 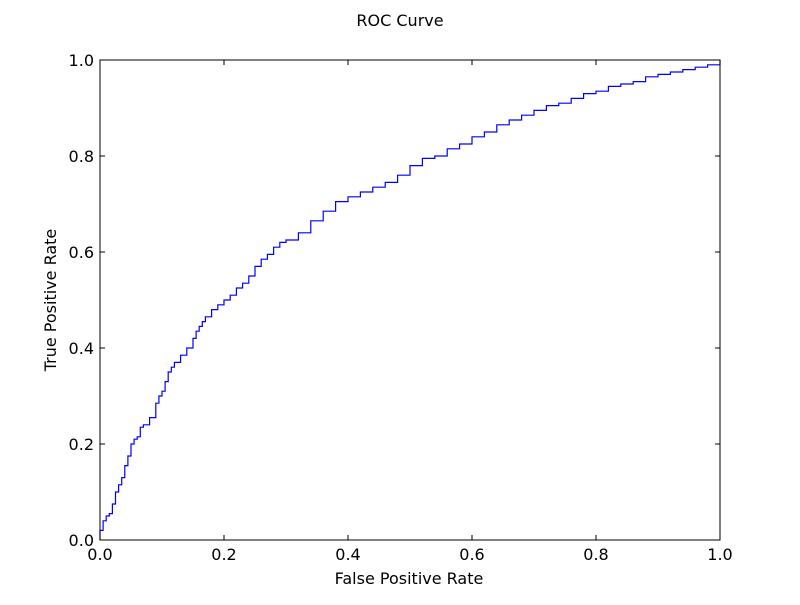 I want to click on x-tick-label: 1.0, so click(x=719, y=554).